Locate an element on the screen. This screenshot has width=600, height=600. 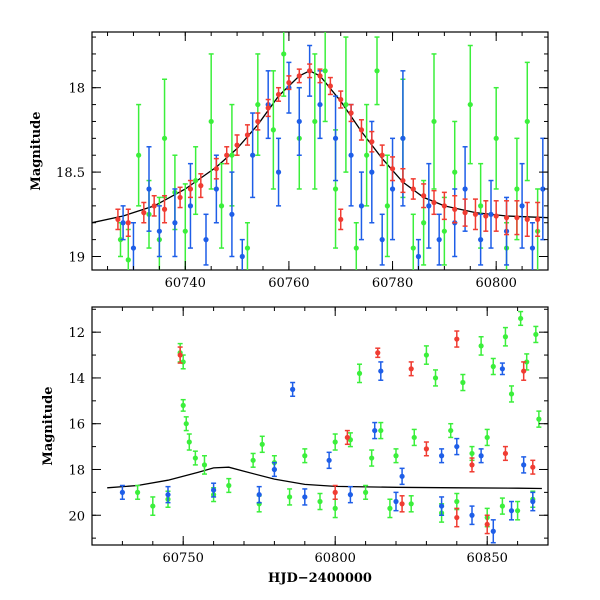
top-y-axis-label: Magnitude is located at coordinates (36, 150).